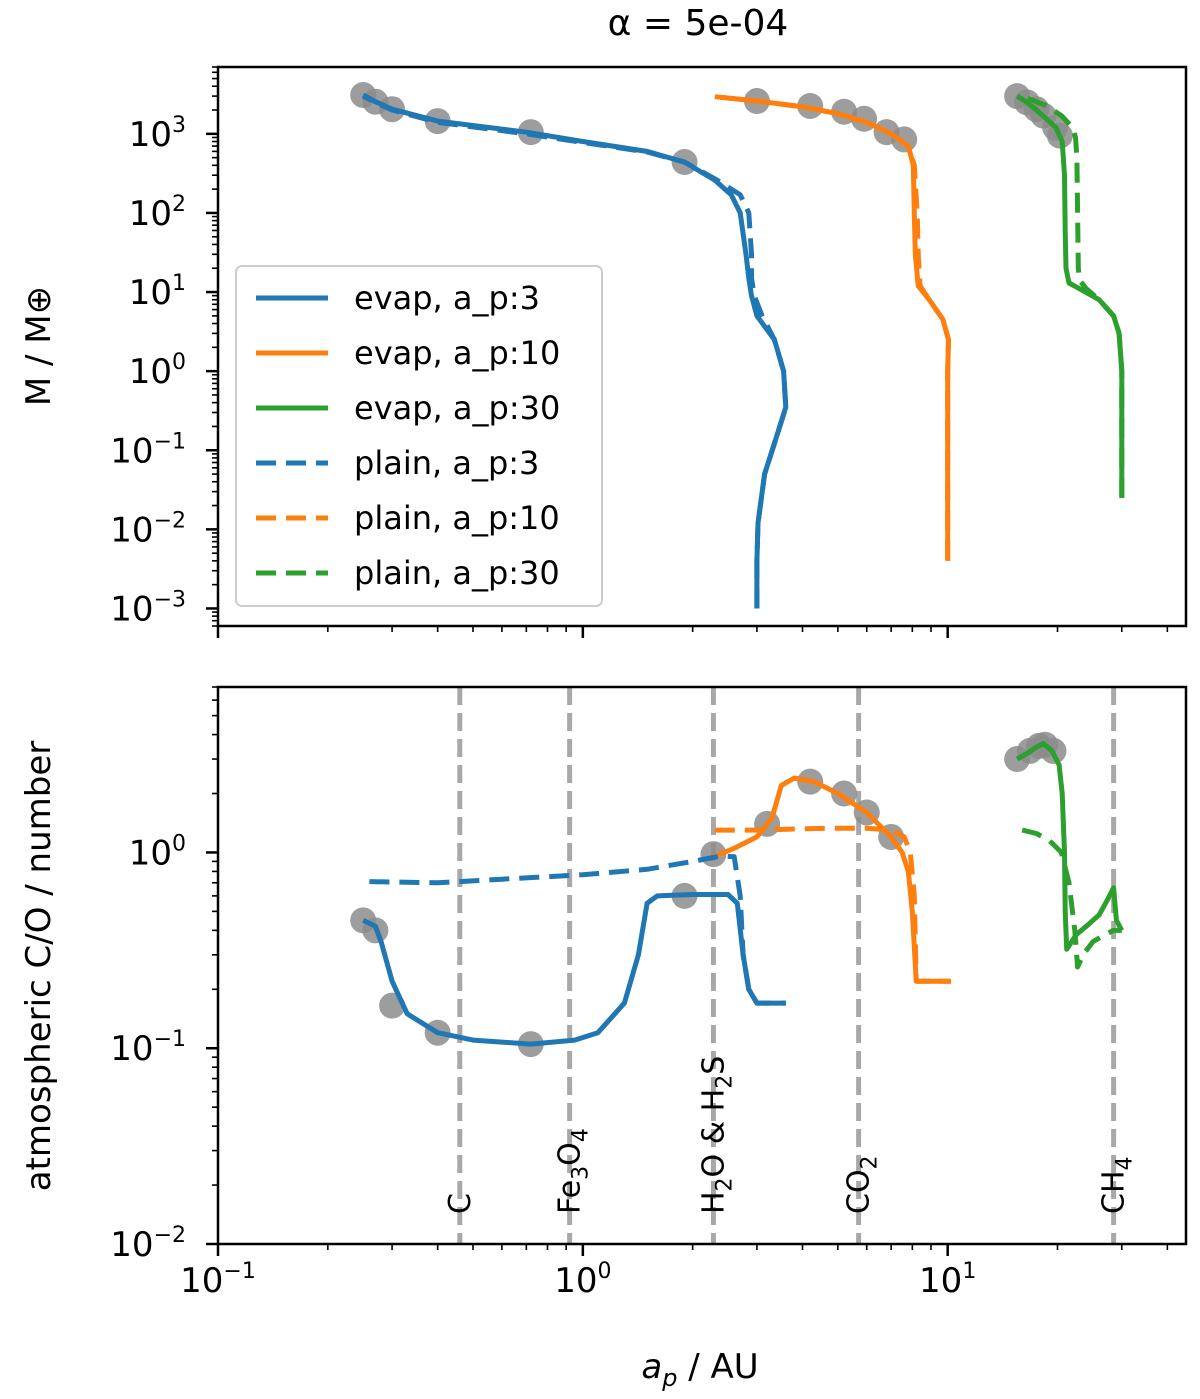 Image resolution: width=1200 pixels, height=1399 pixels. I want to click on y-tick-label: 10³, so click(157, 134).